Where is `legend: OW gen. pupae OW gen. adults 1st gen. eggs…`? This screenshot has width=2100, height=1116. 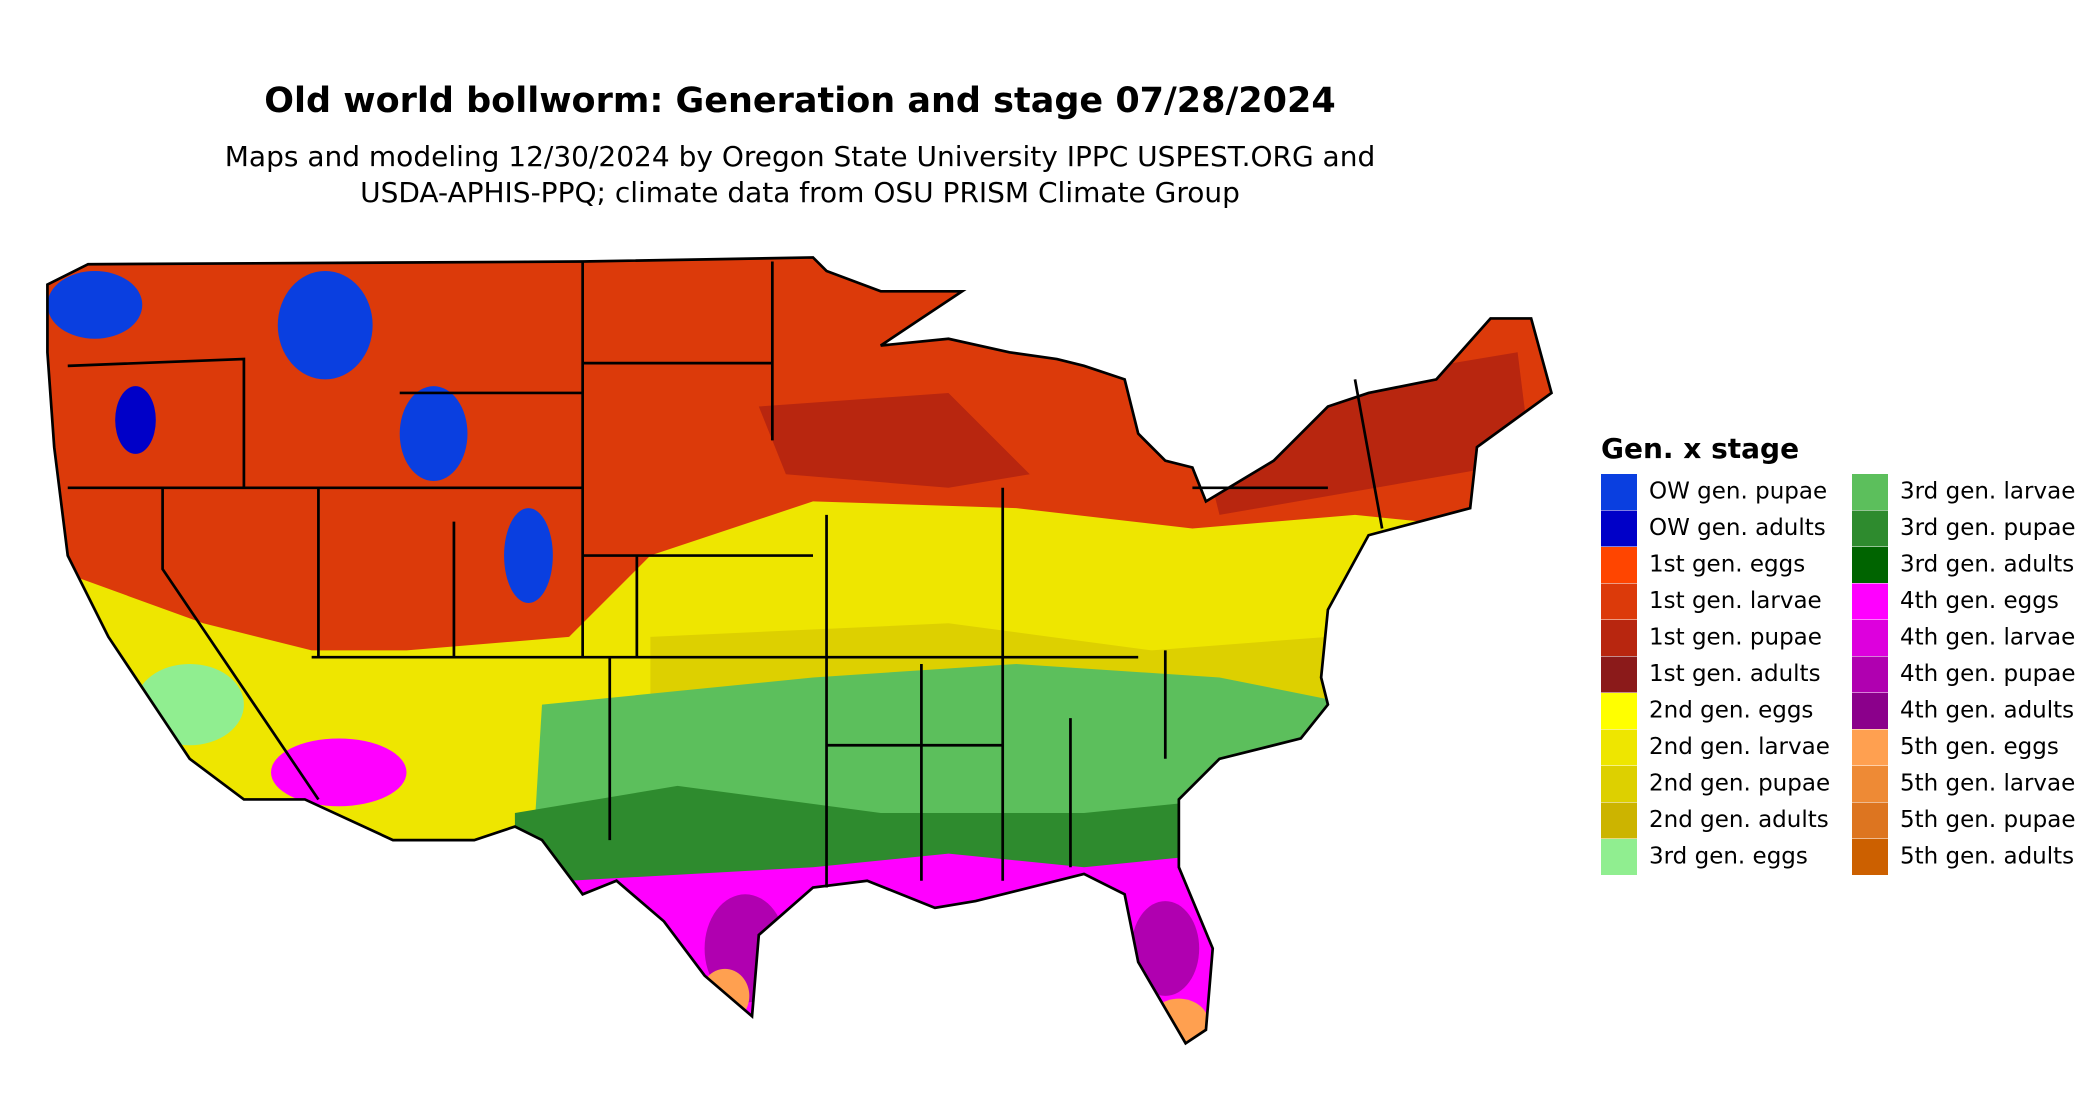 legend: OW gen. pupae OW gen. adults 1st gen. eggs… is located at coordinates (1838, 674).